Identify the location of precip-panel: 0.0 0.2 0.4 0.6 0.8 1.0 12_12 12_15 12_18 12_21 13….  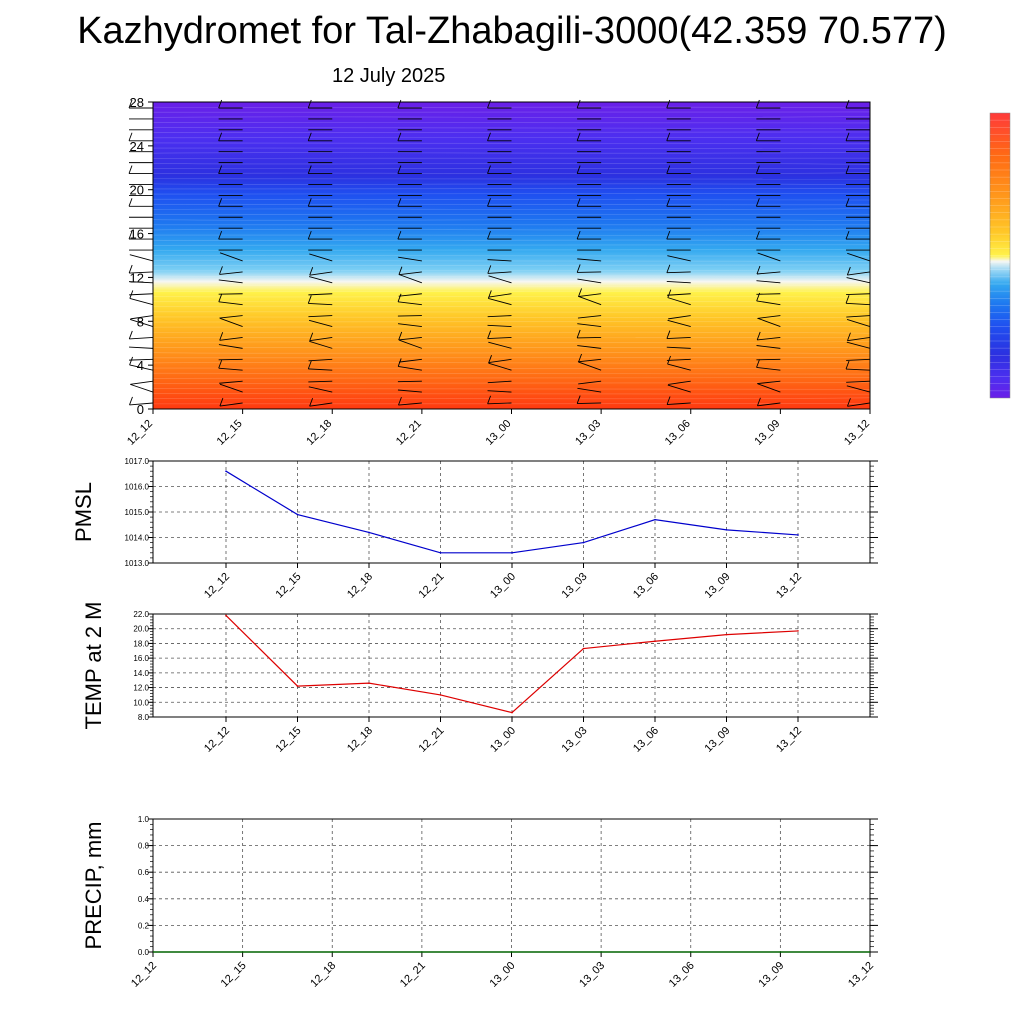
(479, 902).